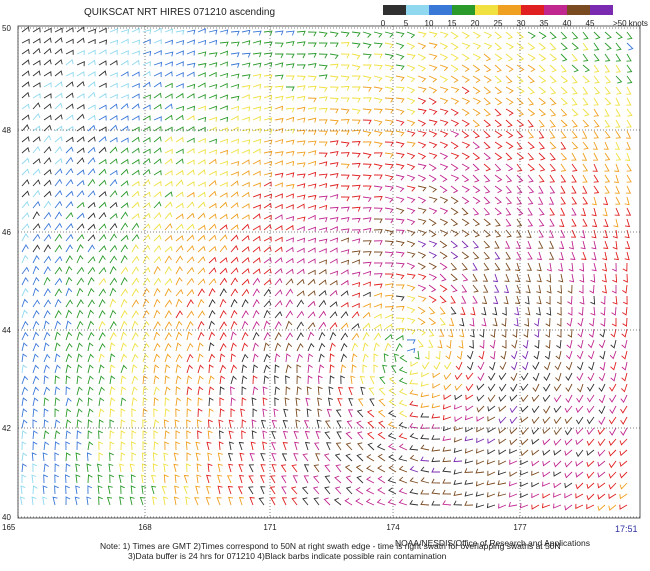 This screenshot has height=571, width=650. Describe the element at coordinates (6, 28) in the screenshot. I see `lat-label: 50` at that location.